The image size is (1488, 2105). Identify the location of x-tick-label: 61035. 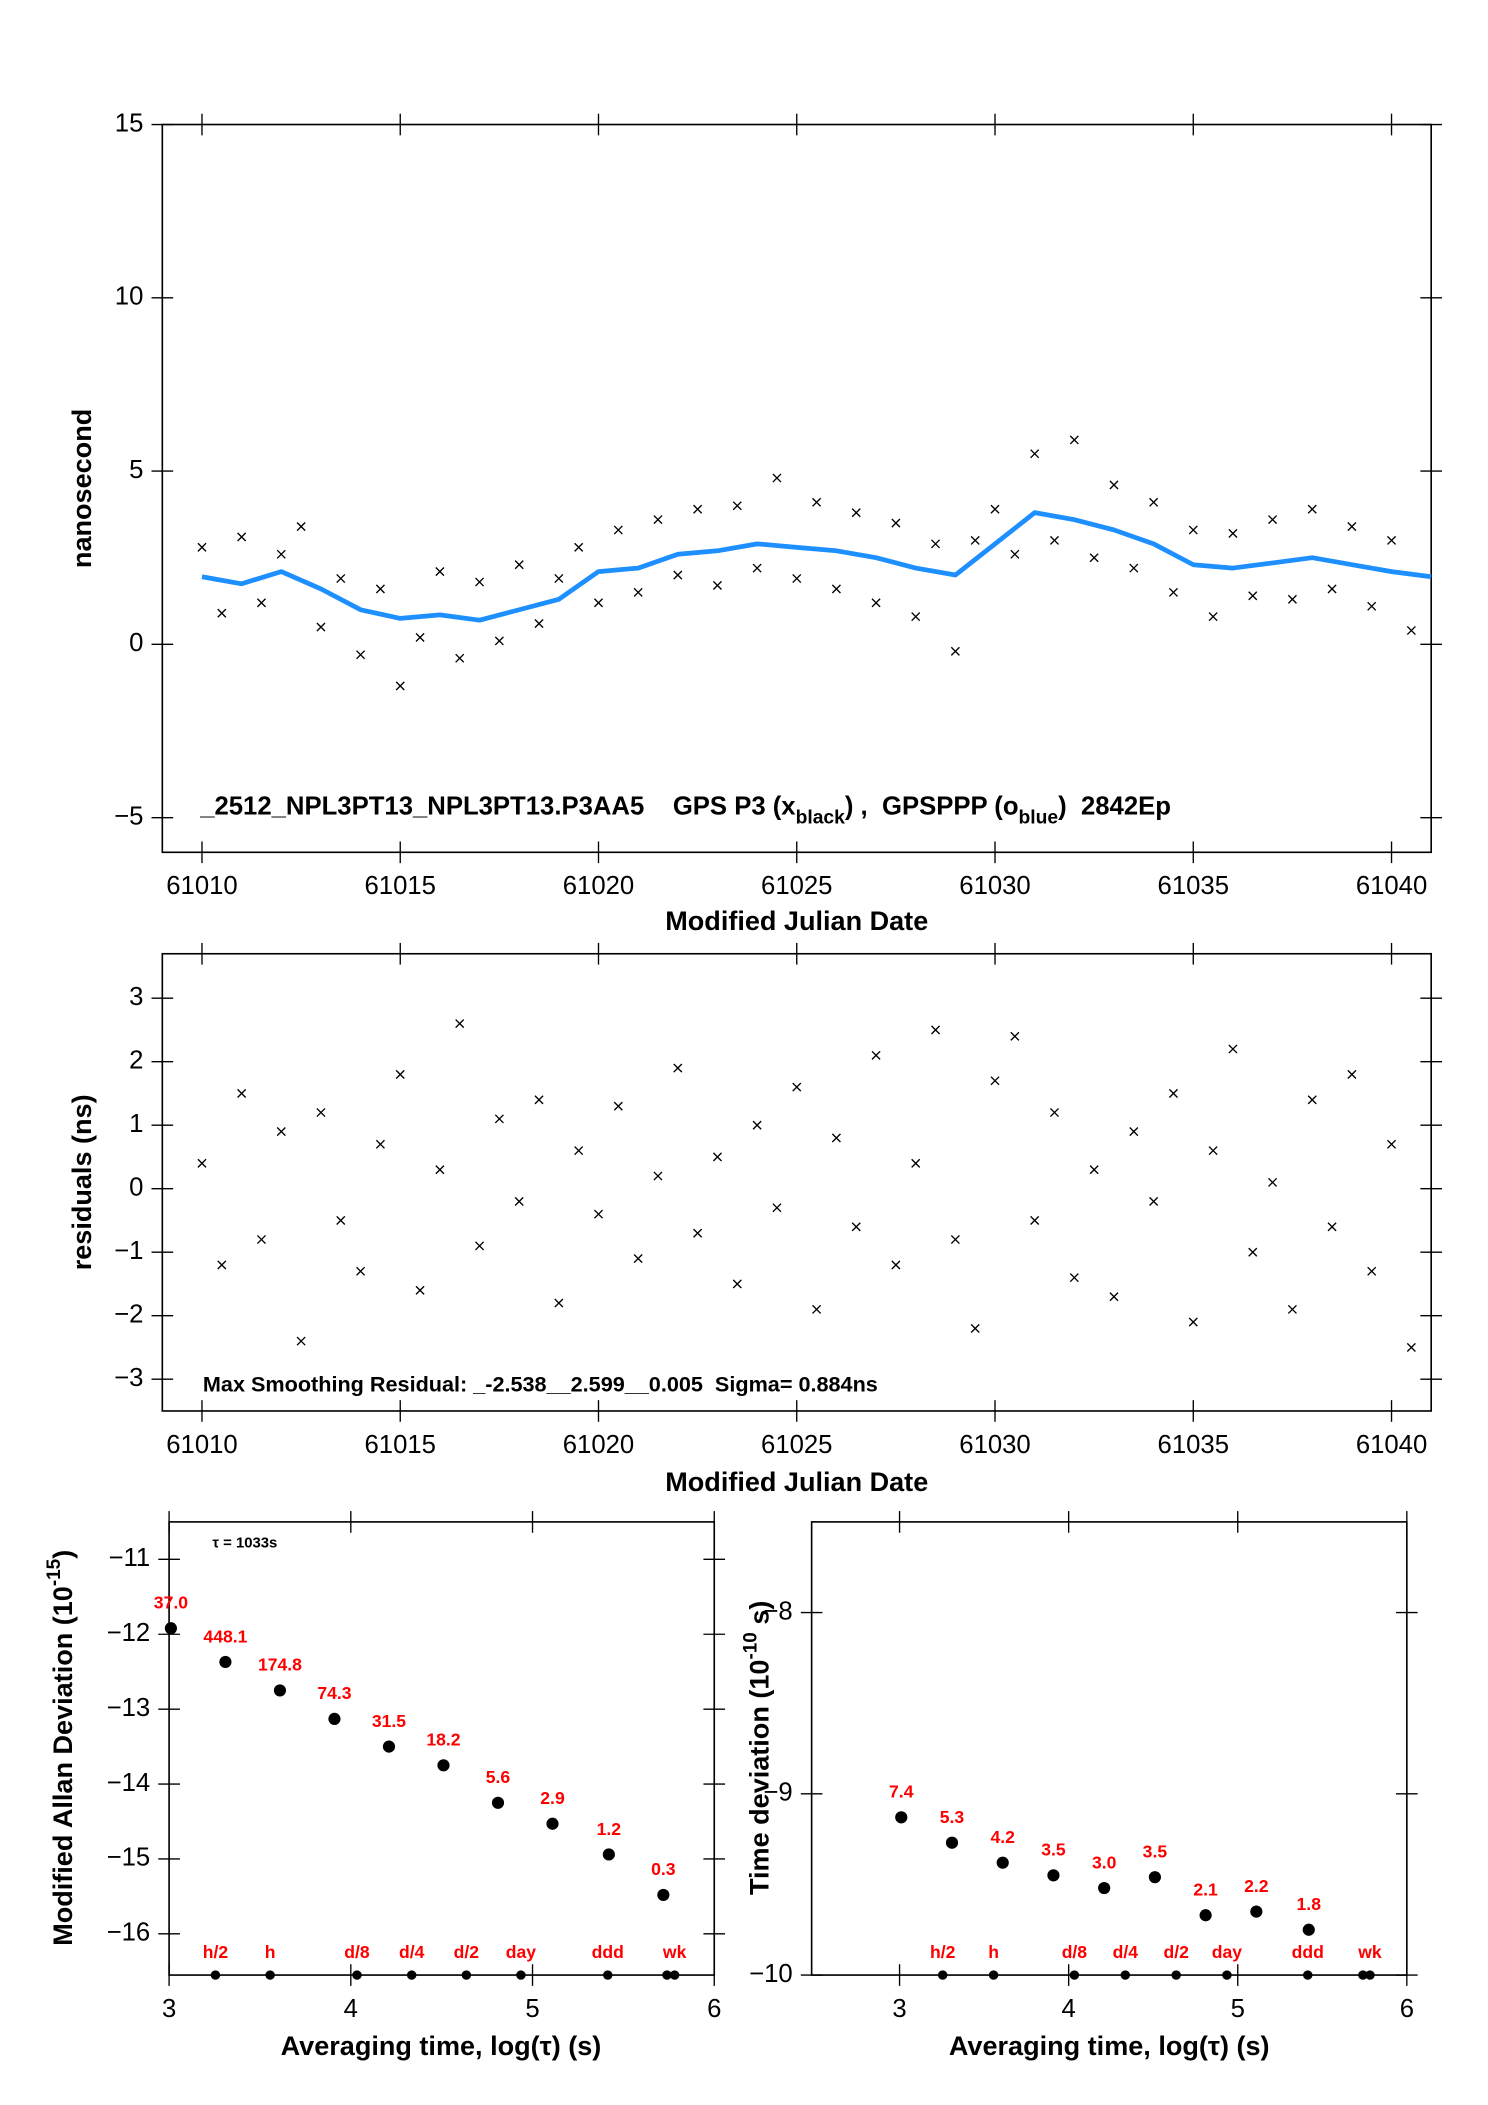
(1193, 1445).